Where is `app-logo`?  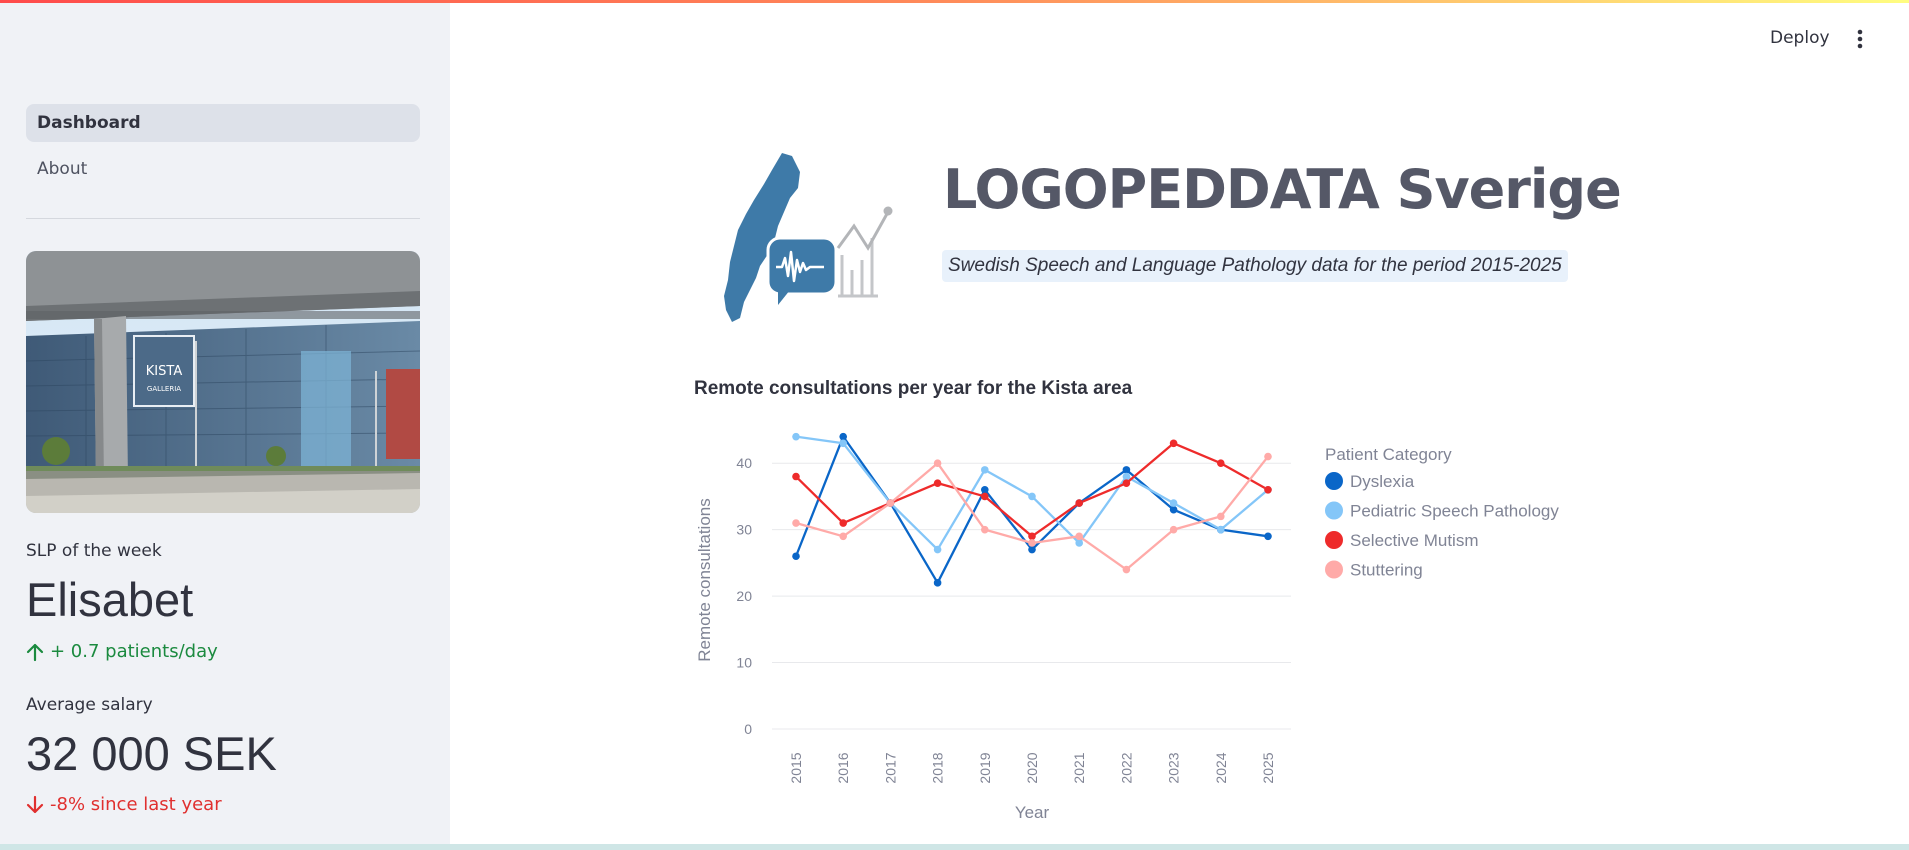
app-logo is located at coordinates (810, 237).